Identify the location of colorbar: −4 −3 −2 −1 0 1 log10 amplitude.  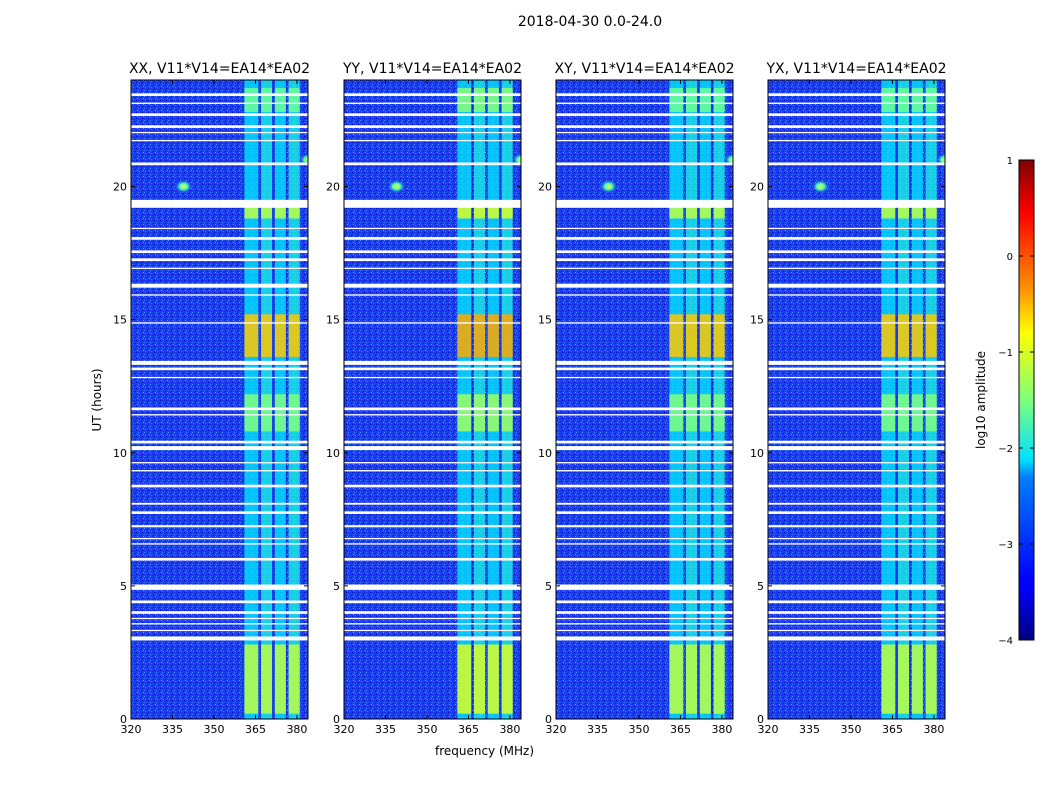
(1004, 401).